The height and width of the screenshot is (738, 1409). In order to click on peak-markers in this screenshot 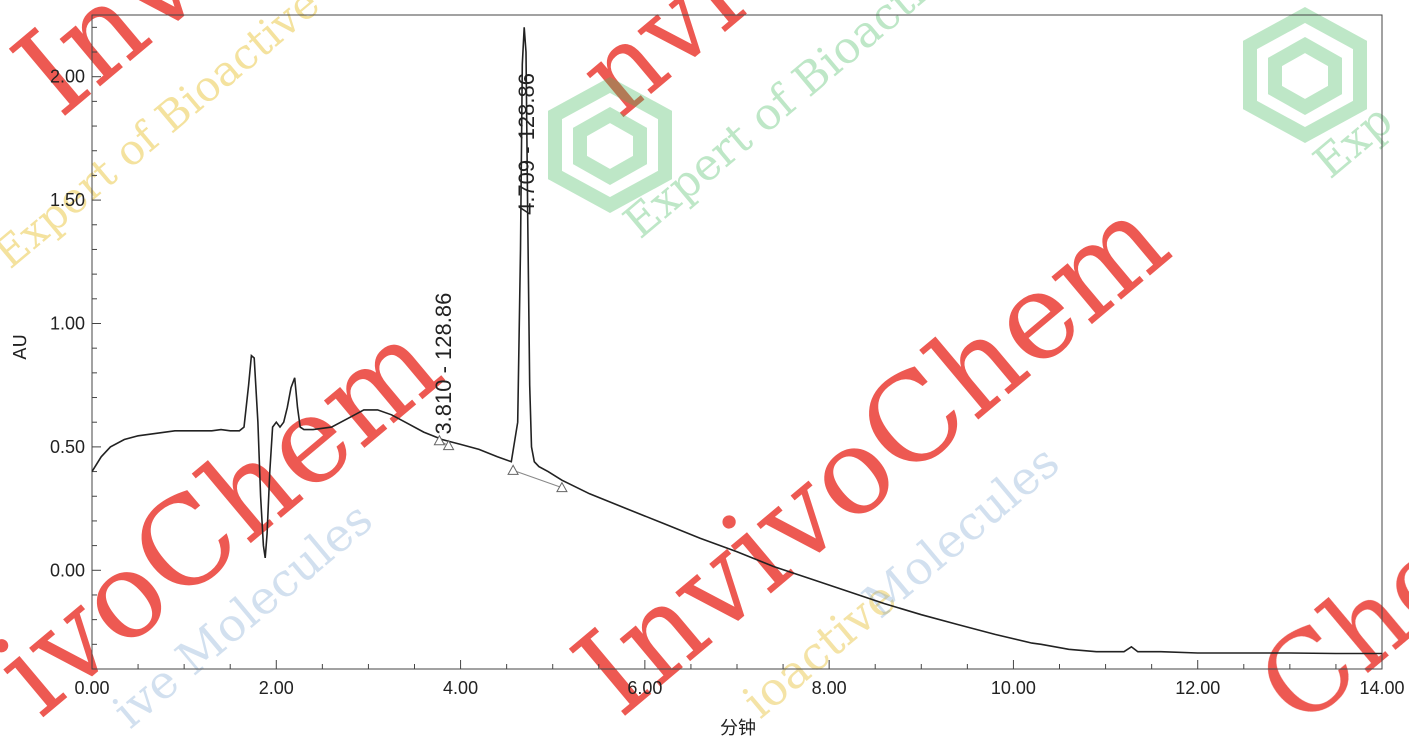, I will do `click(500, 463)`.